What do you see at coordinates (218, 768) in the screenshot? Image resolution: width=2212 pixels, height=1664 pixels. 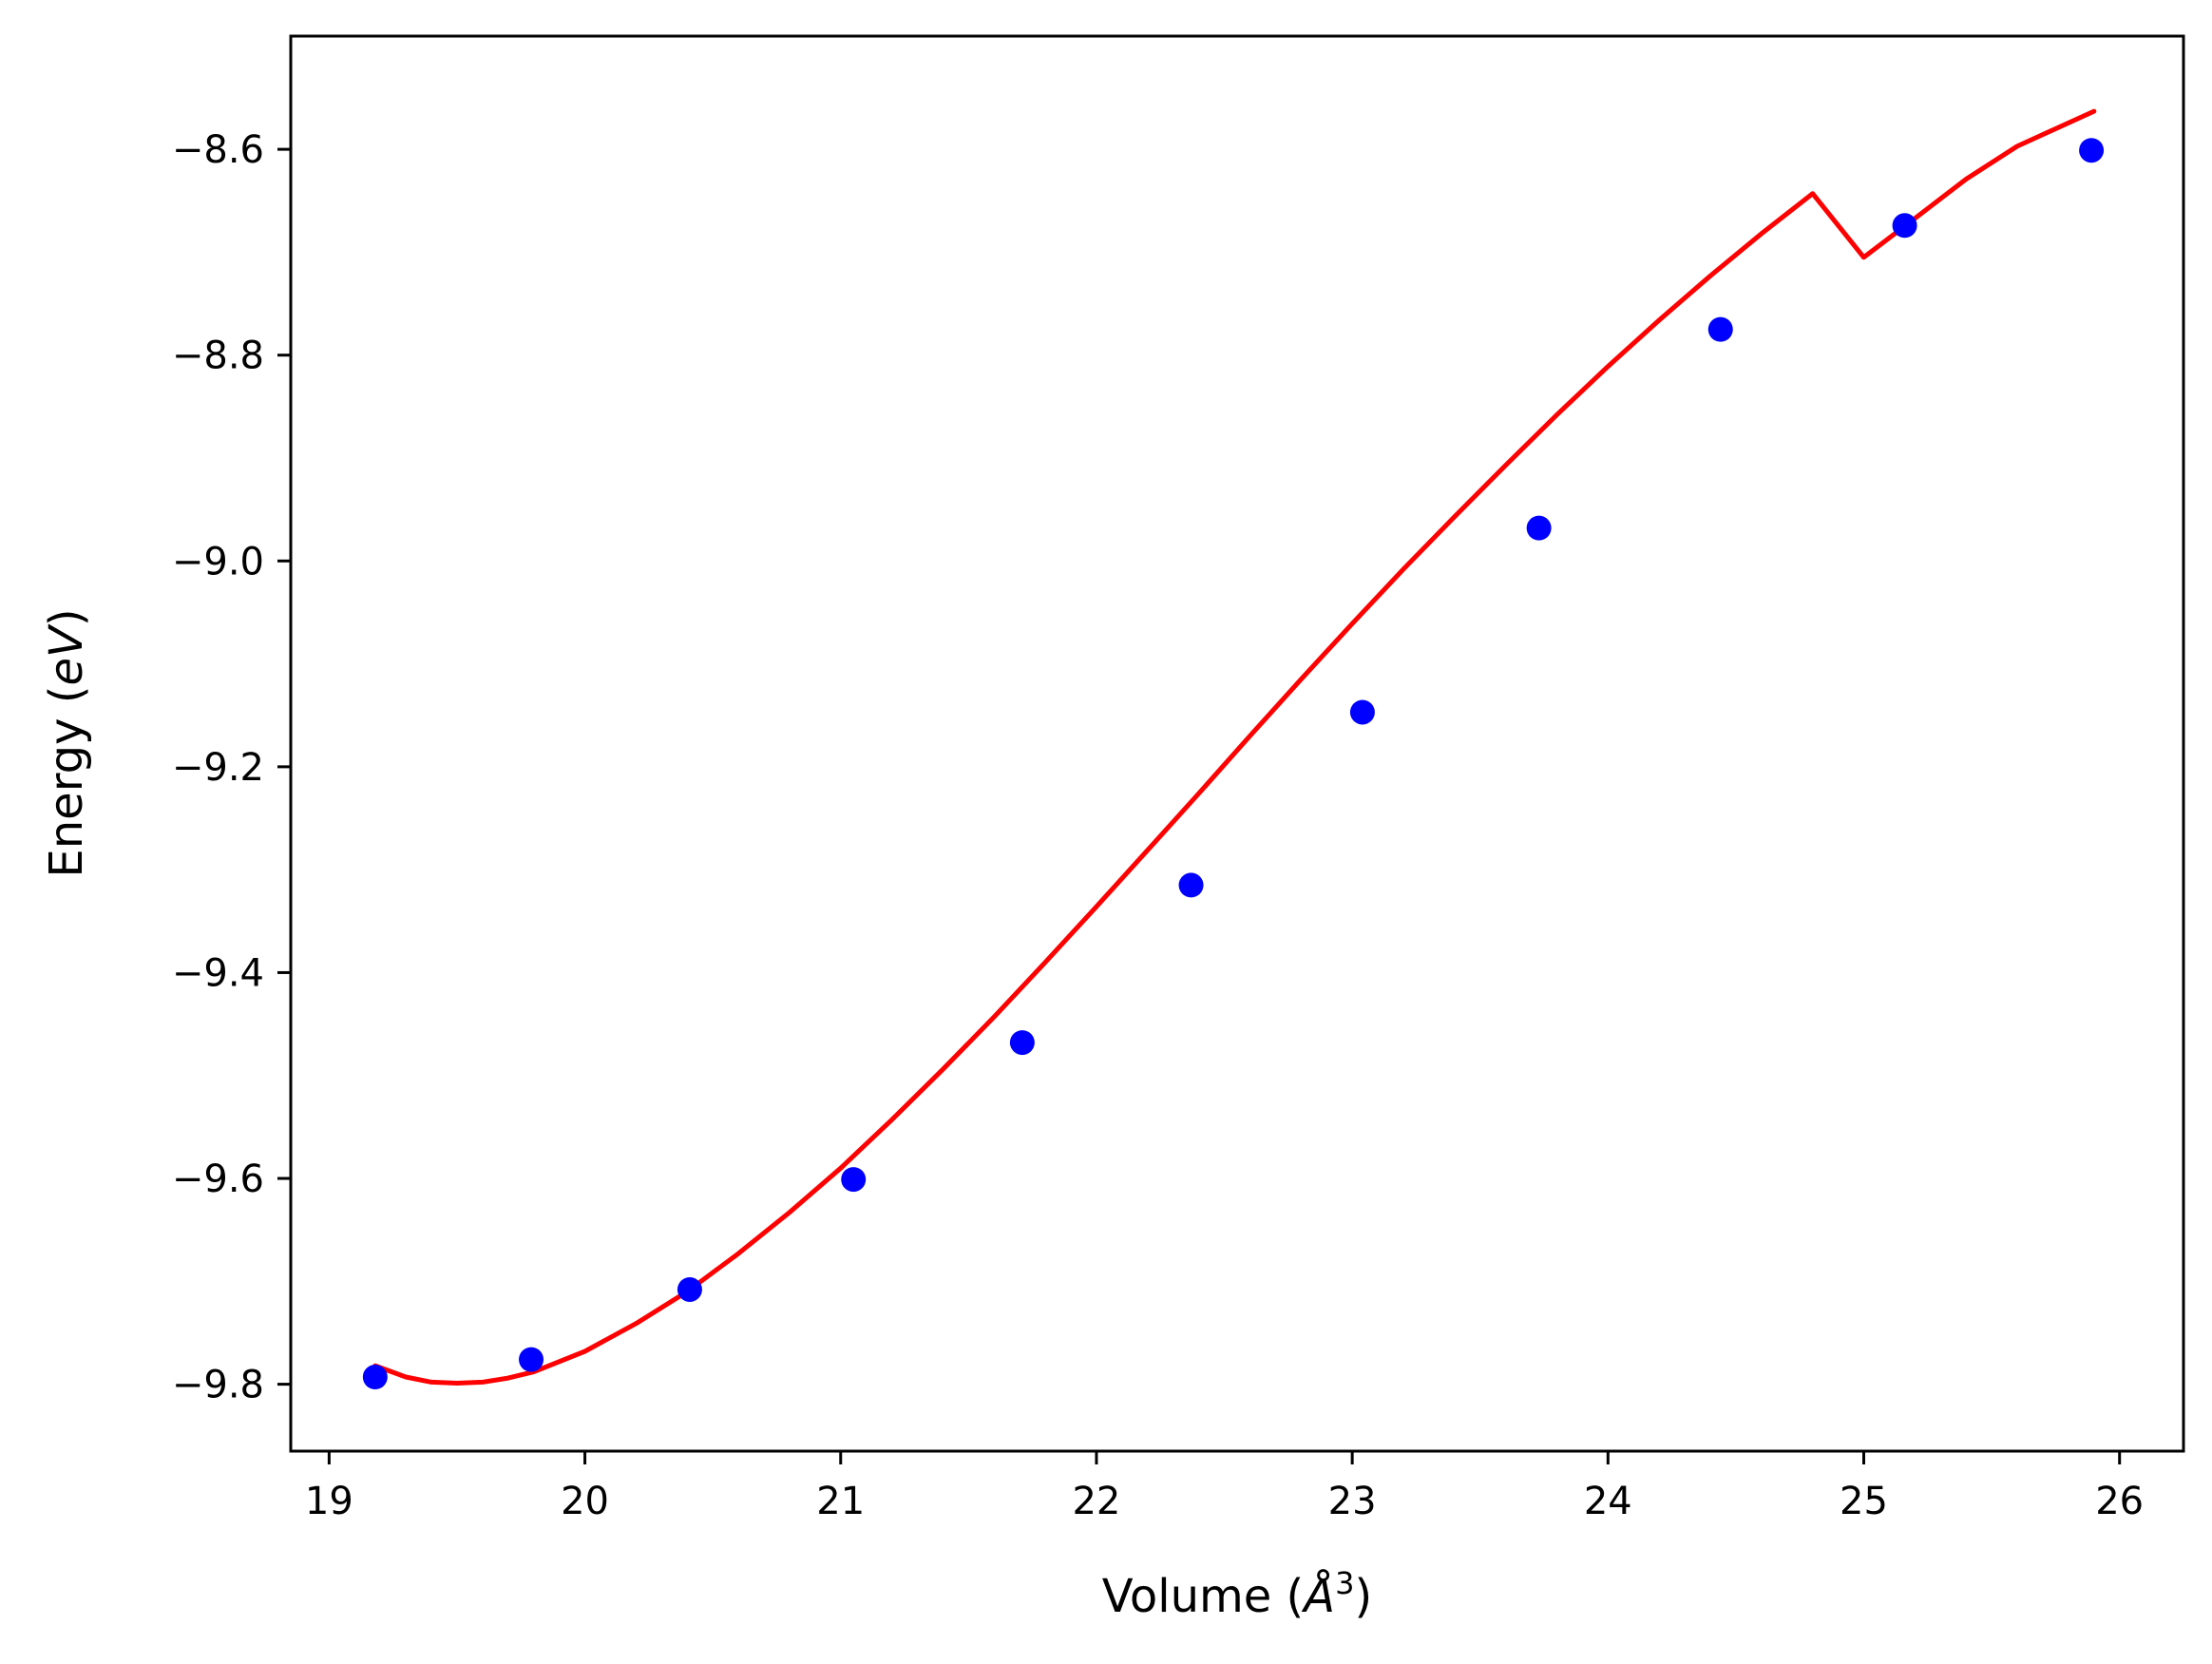 I see `y-tick-label: −9.2` at bounding box center [218, 768].